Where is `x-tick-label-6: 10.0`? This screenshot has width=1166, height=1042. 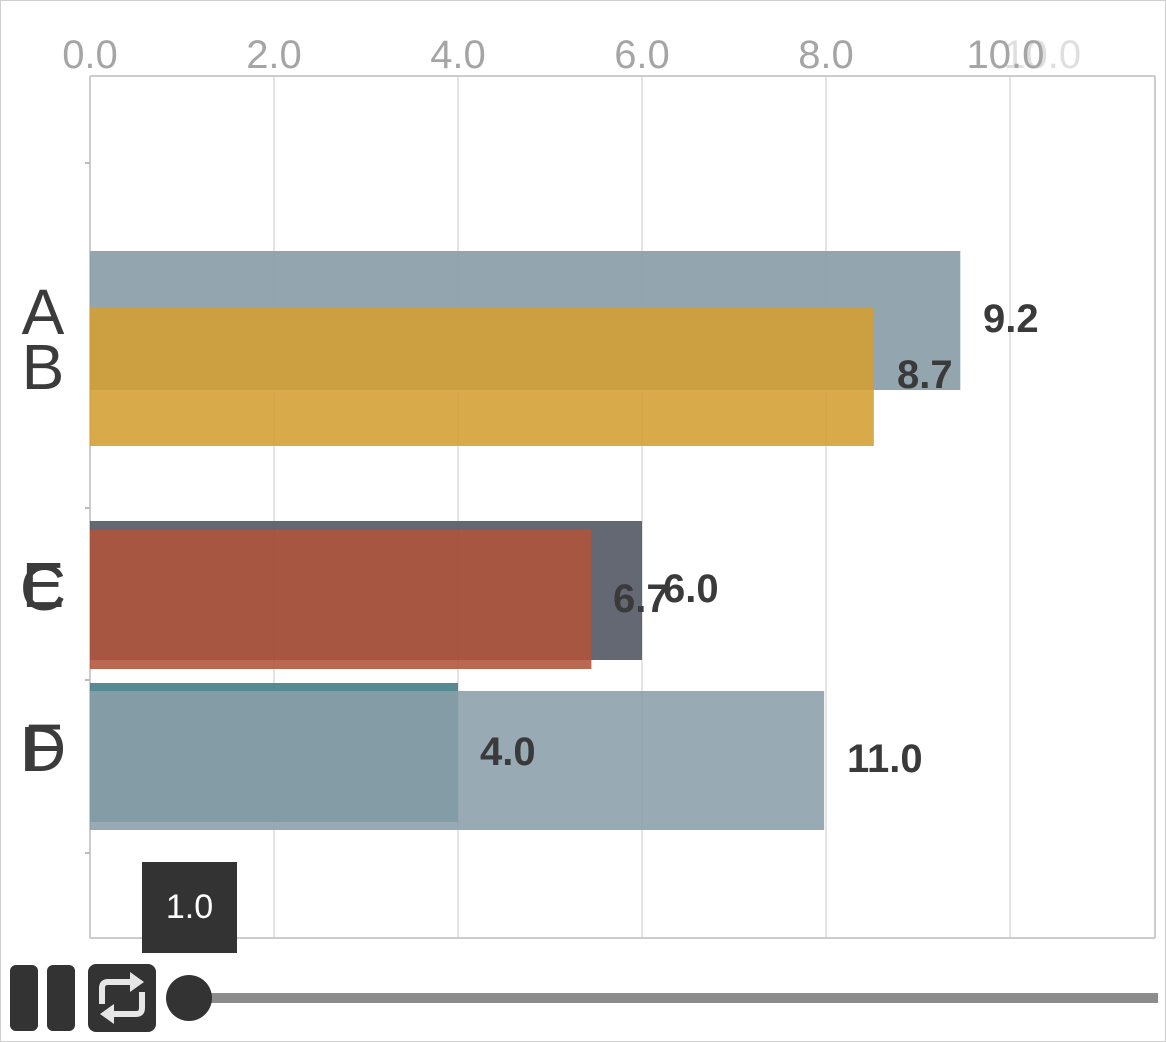 x-tick-label-6: 10.0 is located at coordinates (1042, 55).